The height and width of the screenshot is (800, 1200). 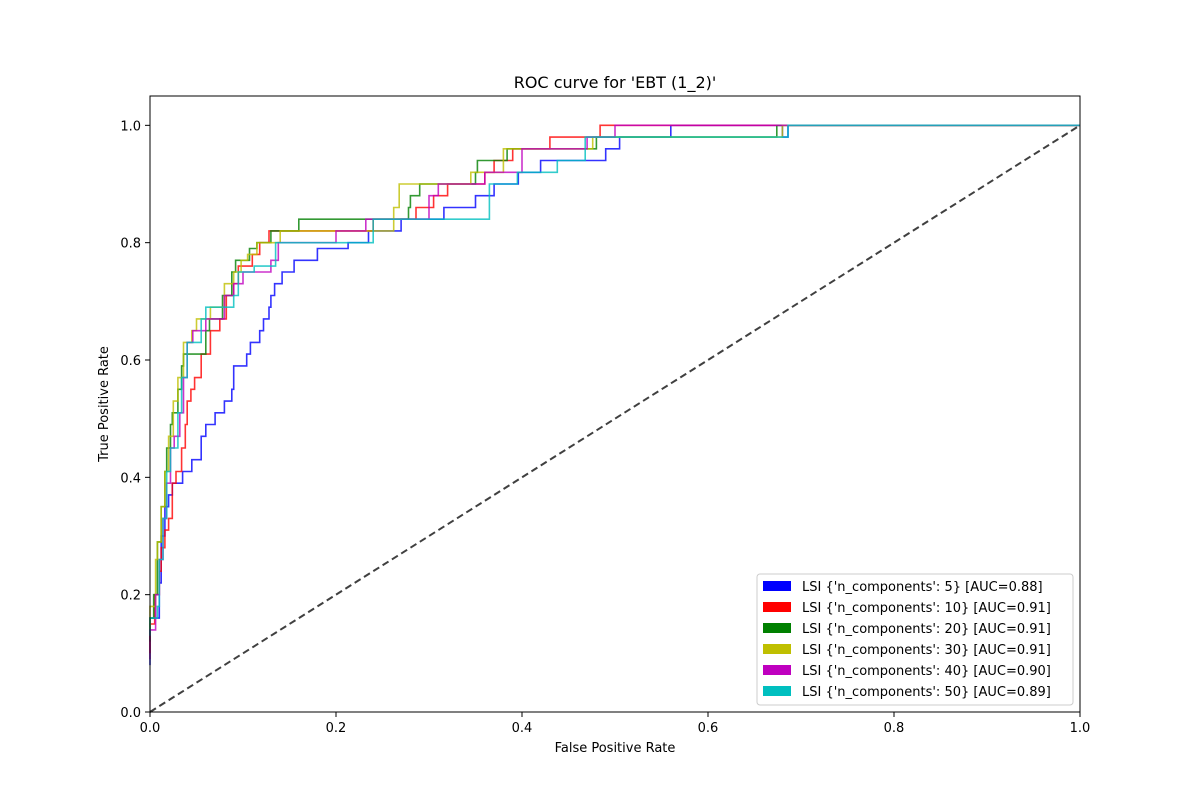 What do you see at coordinates (130, 596) in the screenshot?
I see `y-tick-label: 0.2` at bounding box center [130, 596].